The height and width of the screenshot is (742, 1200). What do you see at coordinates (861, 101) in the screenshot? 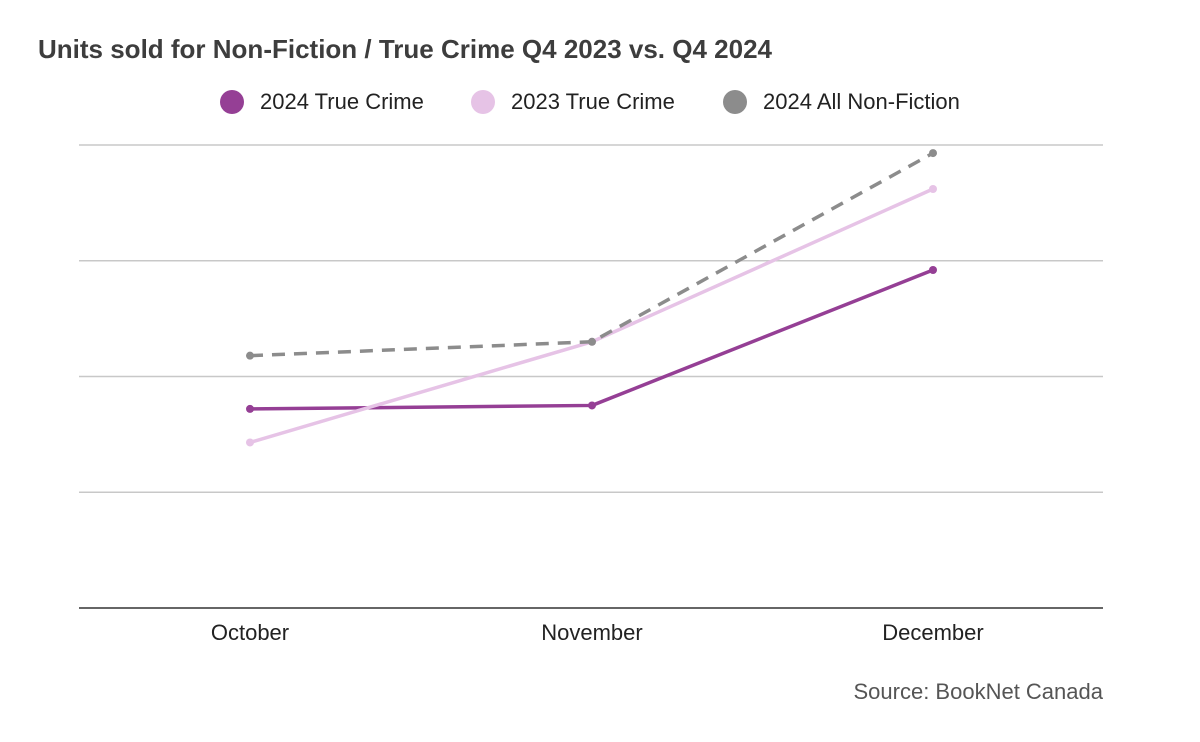
I see `legend-label-2024-all-non-fiction: 2024 All Non-Fiction` at bounding box center [861, 101].